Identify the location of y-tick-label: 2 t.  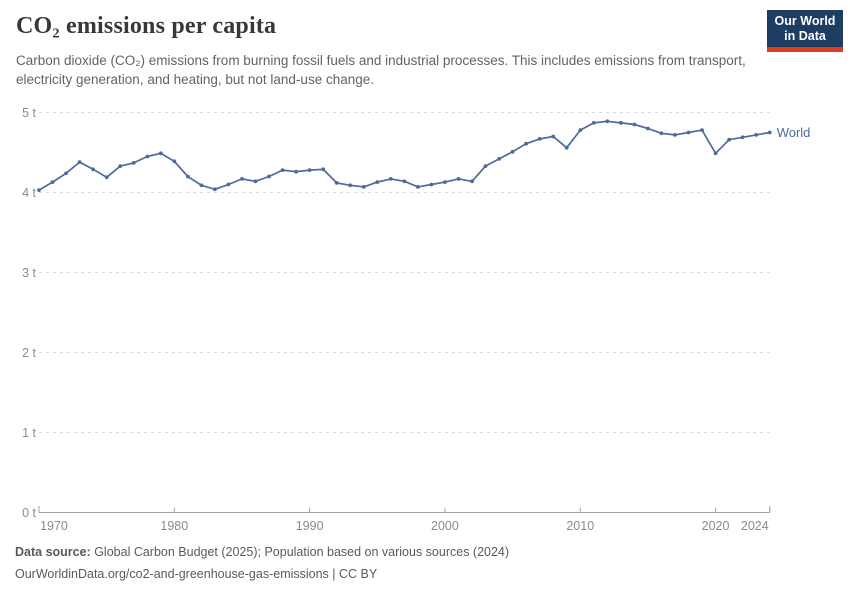
(29, 353).